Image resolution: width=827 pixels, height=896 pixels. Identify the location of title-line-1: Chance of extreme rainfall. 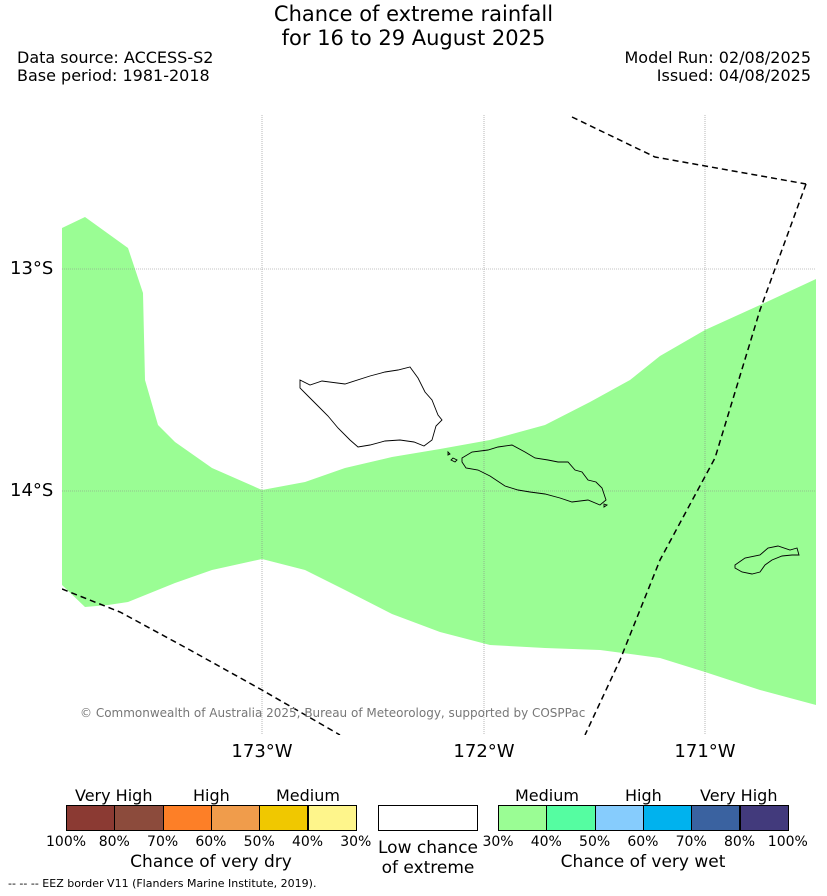
(413, 14).